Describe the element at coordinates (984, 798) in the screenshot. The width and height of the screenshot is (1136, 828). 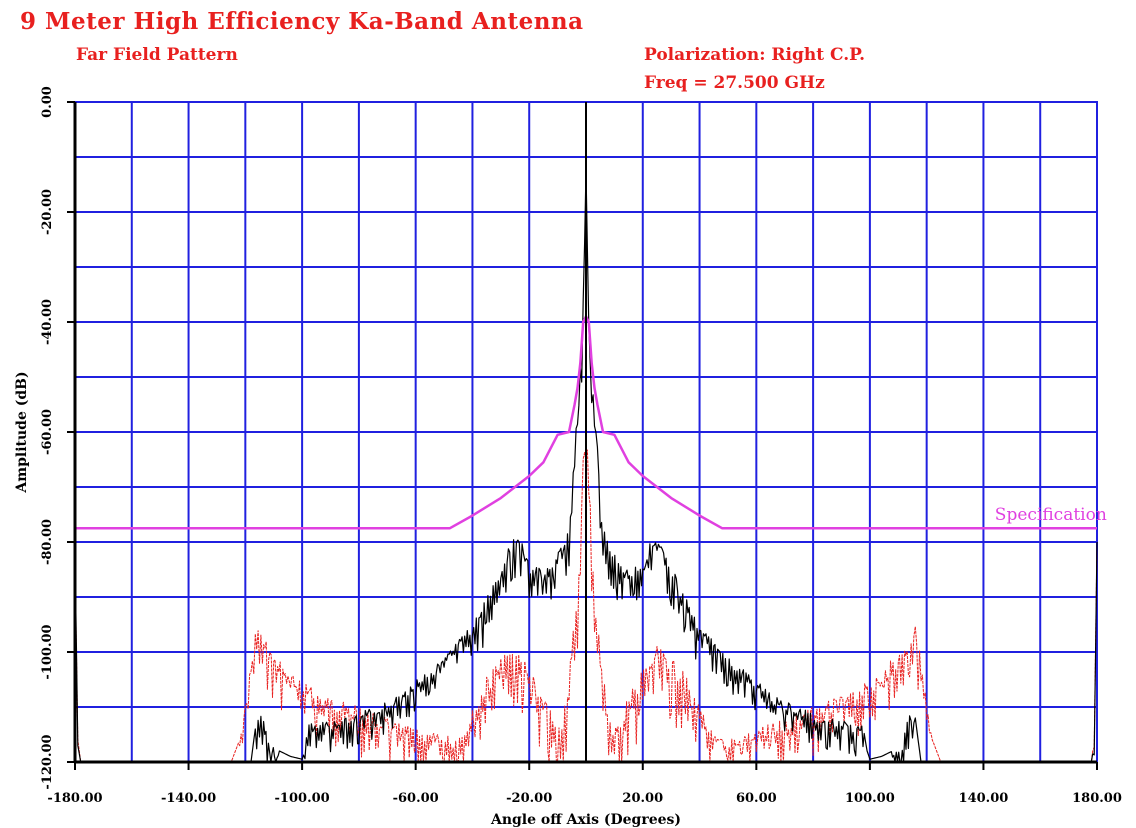
I see `x-tick-label: 140.00` at that location.